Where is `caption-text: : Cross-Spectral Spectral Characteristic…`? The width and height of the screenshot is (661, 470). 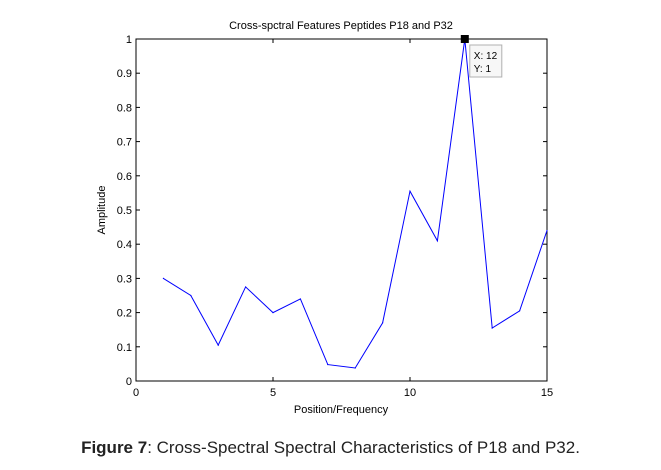
caption-text: : Cross-Spectral Spectral Characteristic… is located at coordinates (363, 447).